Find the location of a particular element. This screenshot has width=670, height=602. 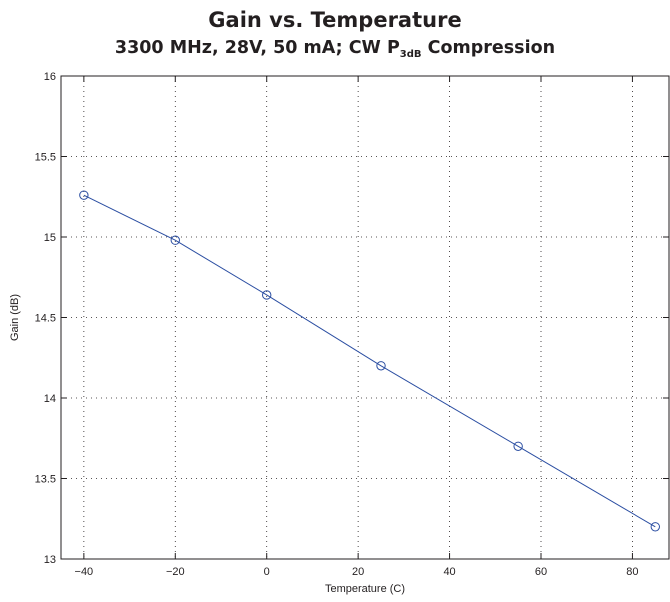

y-tick-label: 13.5 is located at coordinates (45, 480).